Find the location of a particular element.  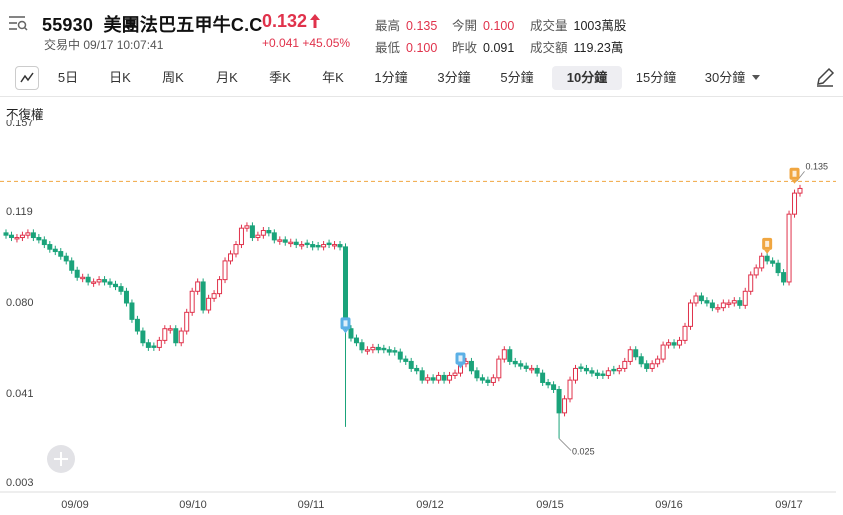

tab-monthly: 月K is located at coordinates (227, 77).